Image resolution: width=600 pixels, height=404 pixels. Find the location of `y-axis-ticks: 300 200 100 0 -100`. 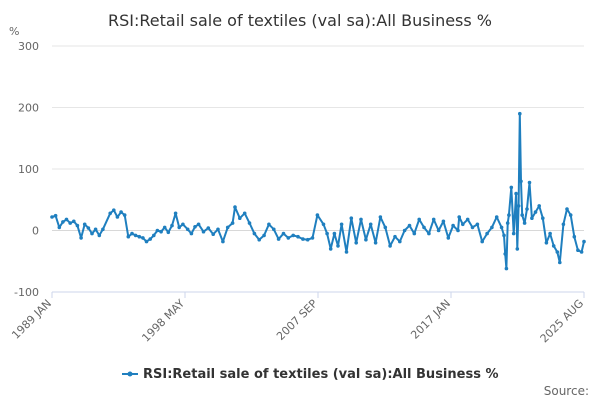

y-axis-ticks: 300 200 100 0 -100 is located at coordinates (26, 169).